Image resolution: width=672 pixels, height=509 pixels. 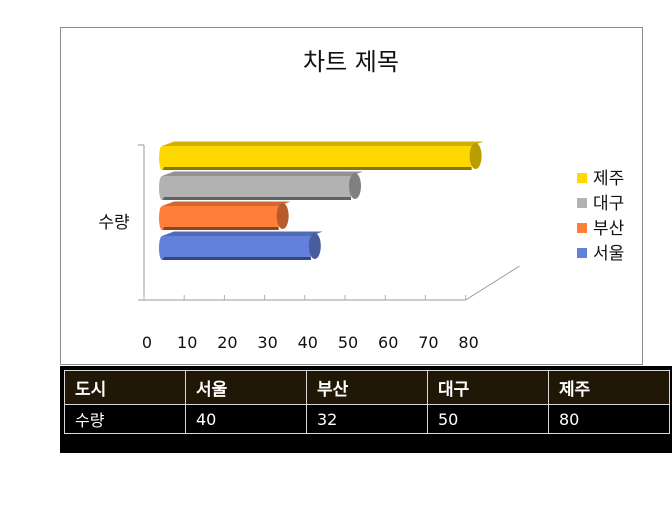 What do you see at coordinates (246, 387) in the screenshot?
I see `table-header-cell: 서울` at bounding box center [246, 387].